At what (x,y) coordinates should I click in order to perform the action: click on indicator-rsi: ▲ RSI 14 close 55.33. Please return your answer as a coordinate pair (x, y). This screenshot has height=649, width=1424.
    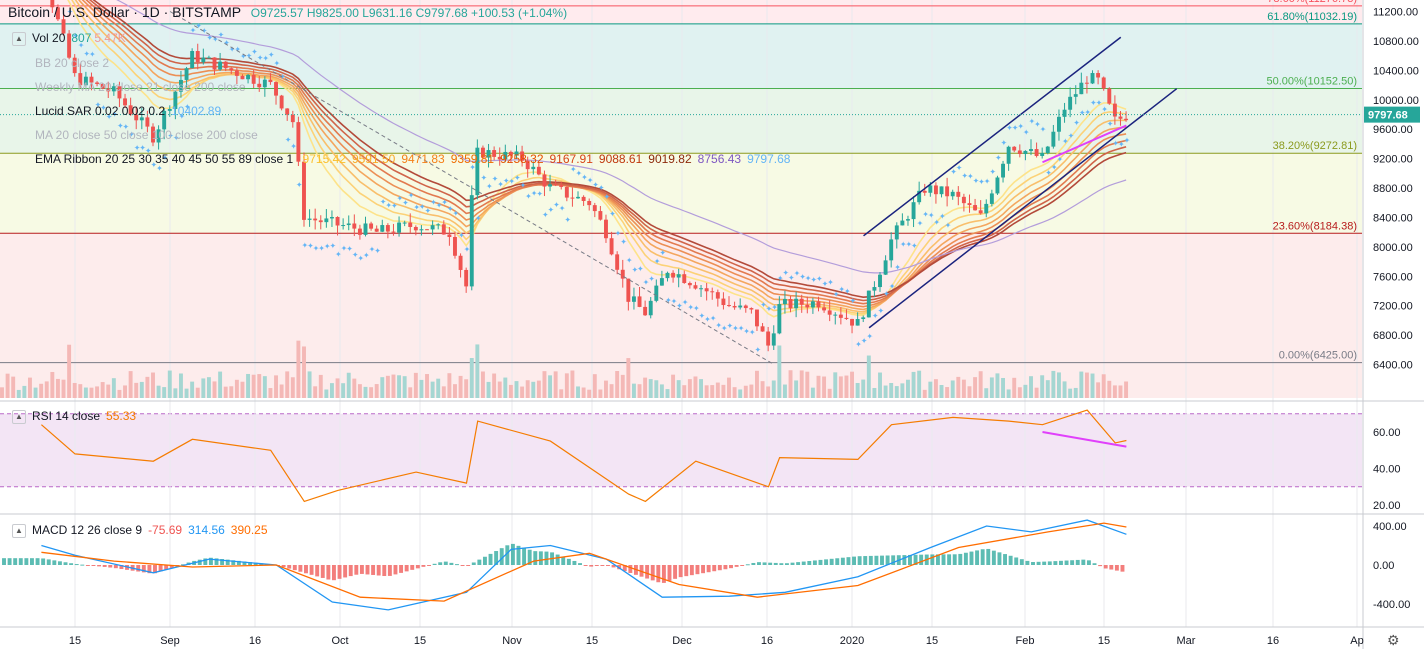
    Looking at the image, I should click on (74, 416).